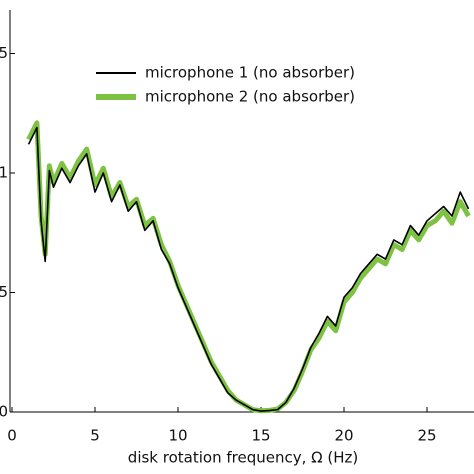 This screenshot has height=474, width=474. I want to click on y-tick-label: 1, so click(4, 172).